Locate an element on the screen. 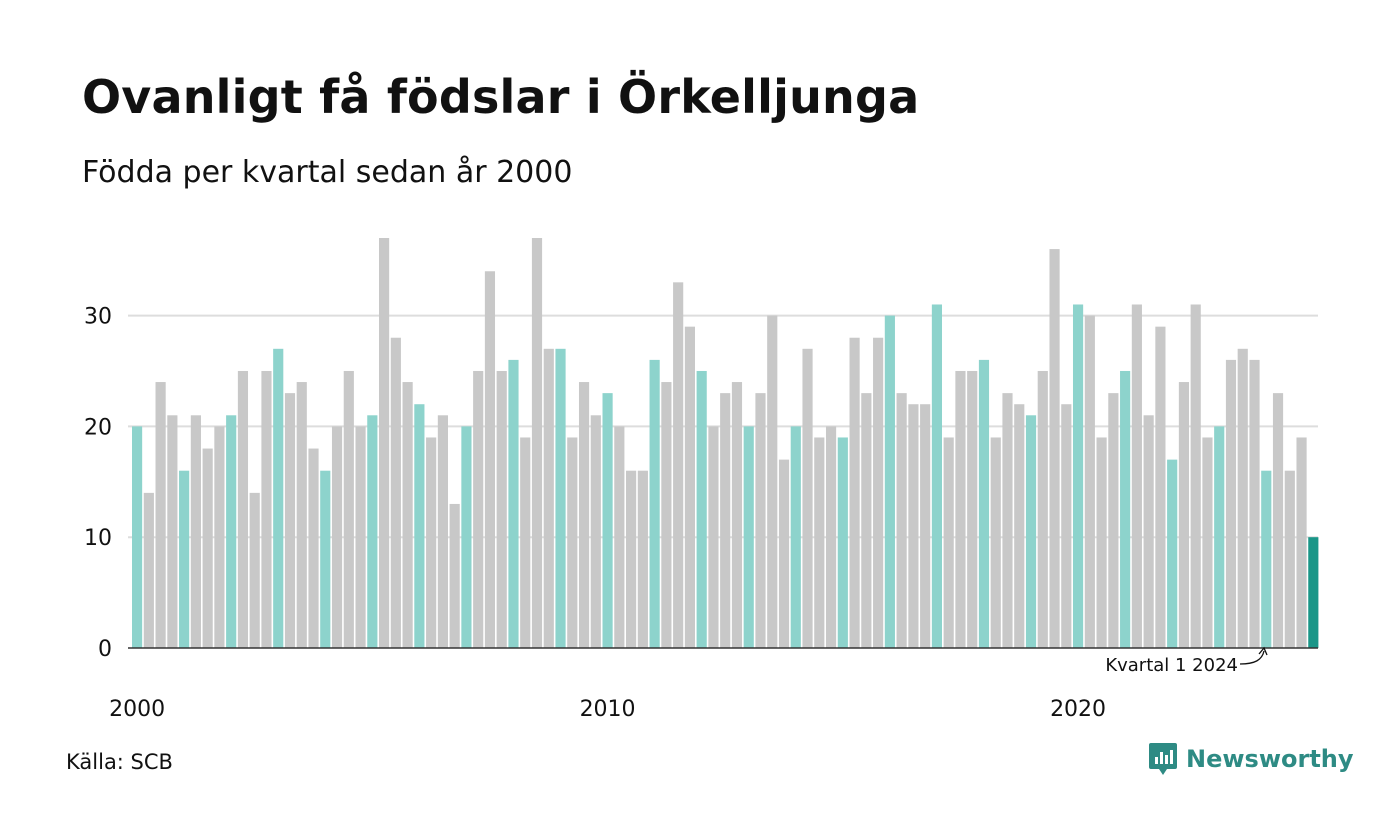 The image size is (1400, 840). y-tick-label: 0 is located at coordinates (105, 649).